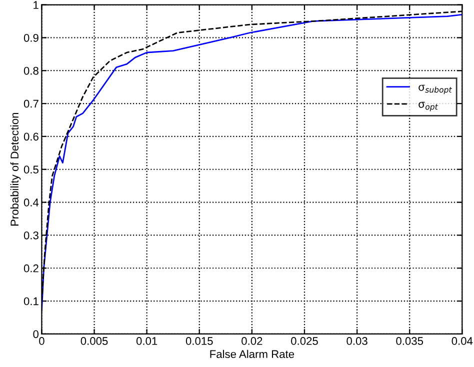 The image size is (474, 367). Describe the element at coordinates (252, 354) in the screenshot. I see `x-axis-title: False Alarm Rate` at that location.